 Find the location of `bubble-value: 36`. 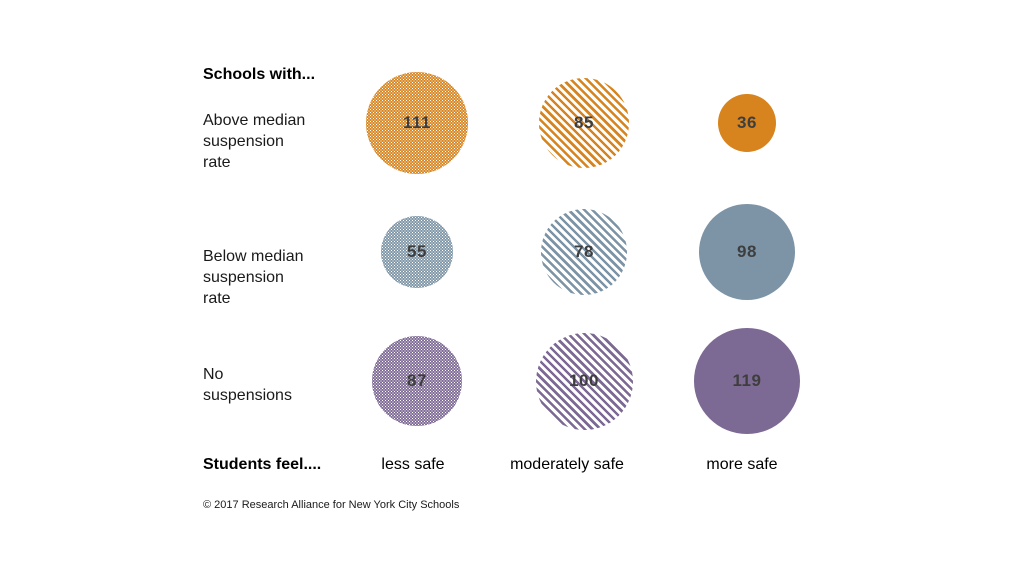

bubble-value: 36 is located at coordinates (747, 122).